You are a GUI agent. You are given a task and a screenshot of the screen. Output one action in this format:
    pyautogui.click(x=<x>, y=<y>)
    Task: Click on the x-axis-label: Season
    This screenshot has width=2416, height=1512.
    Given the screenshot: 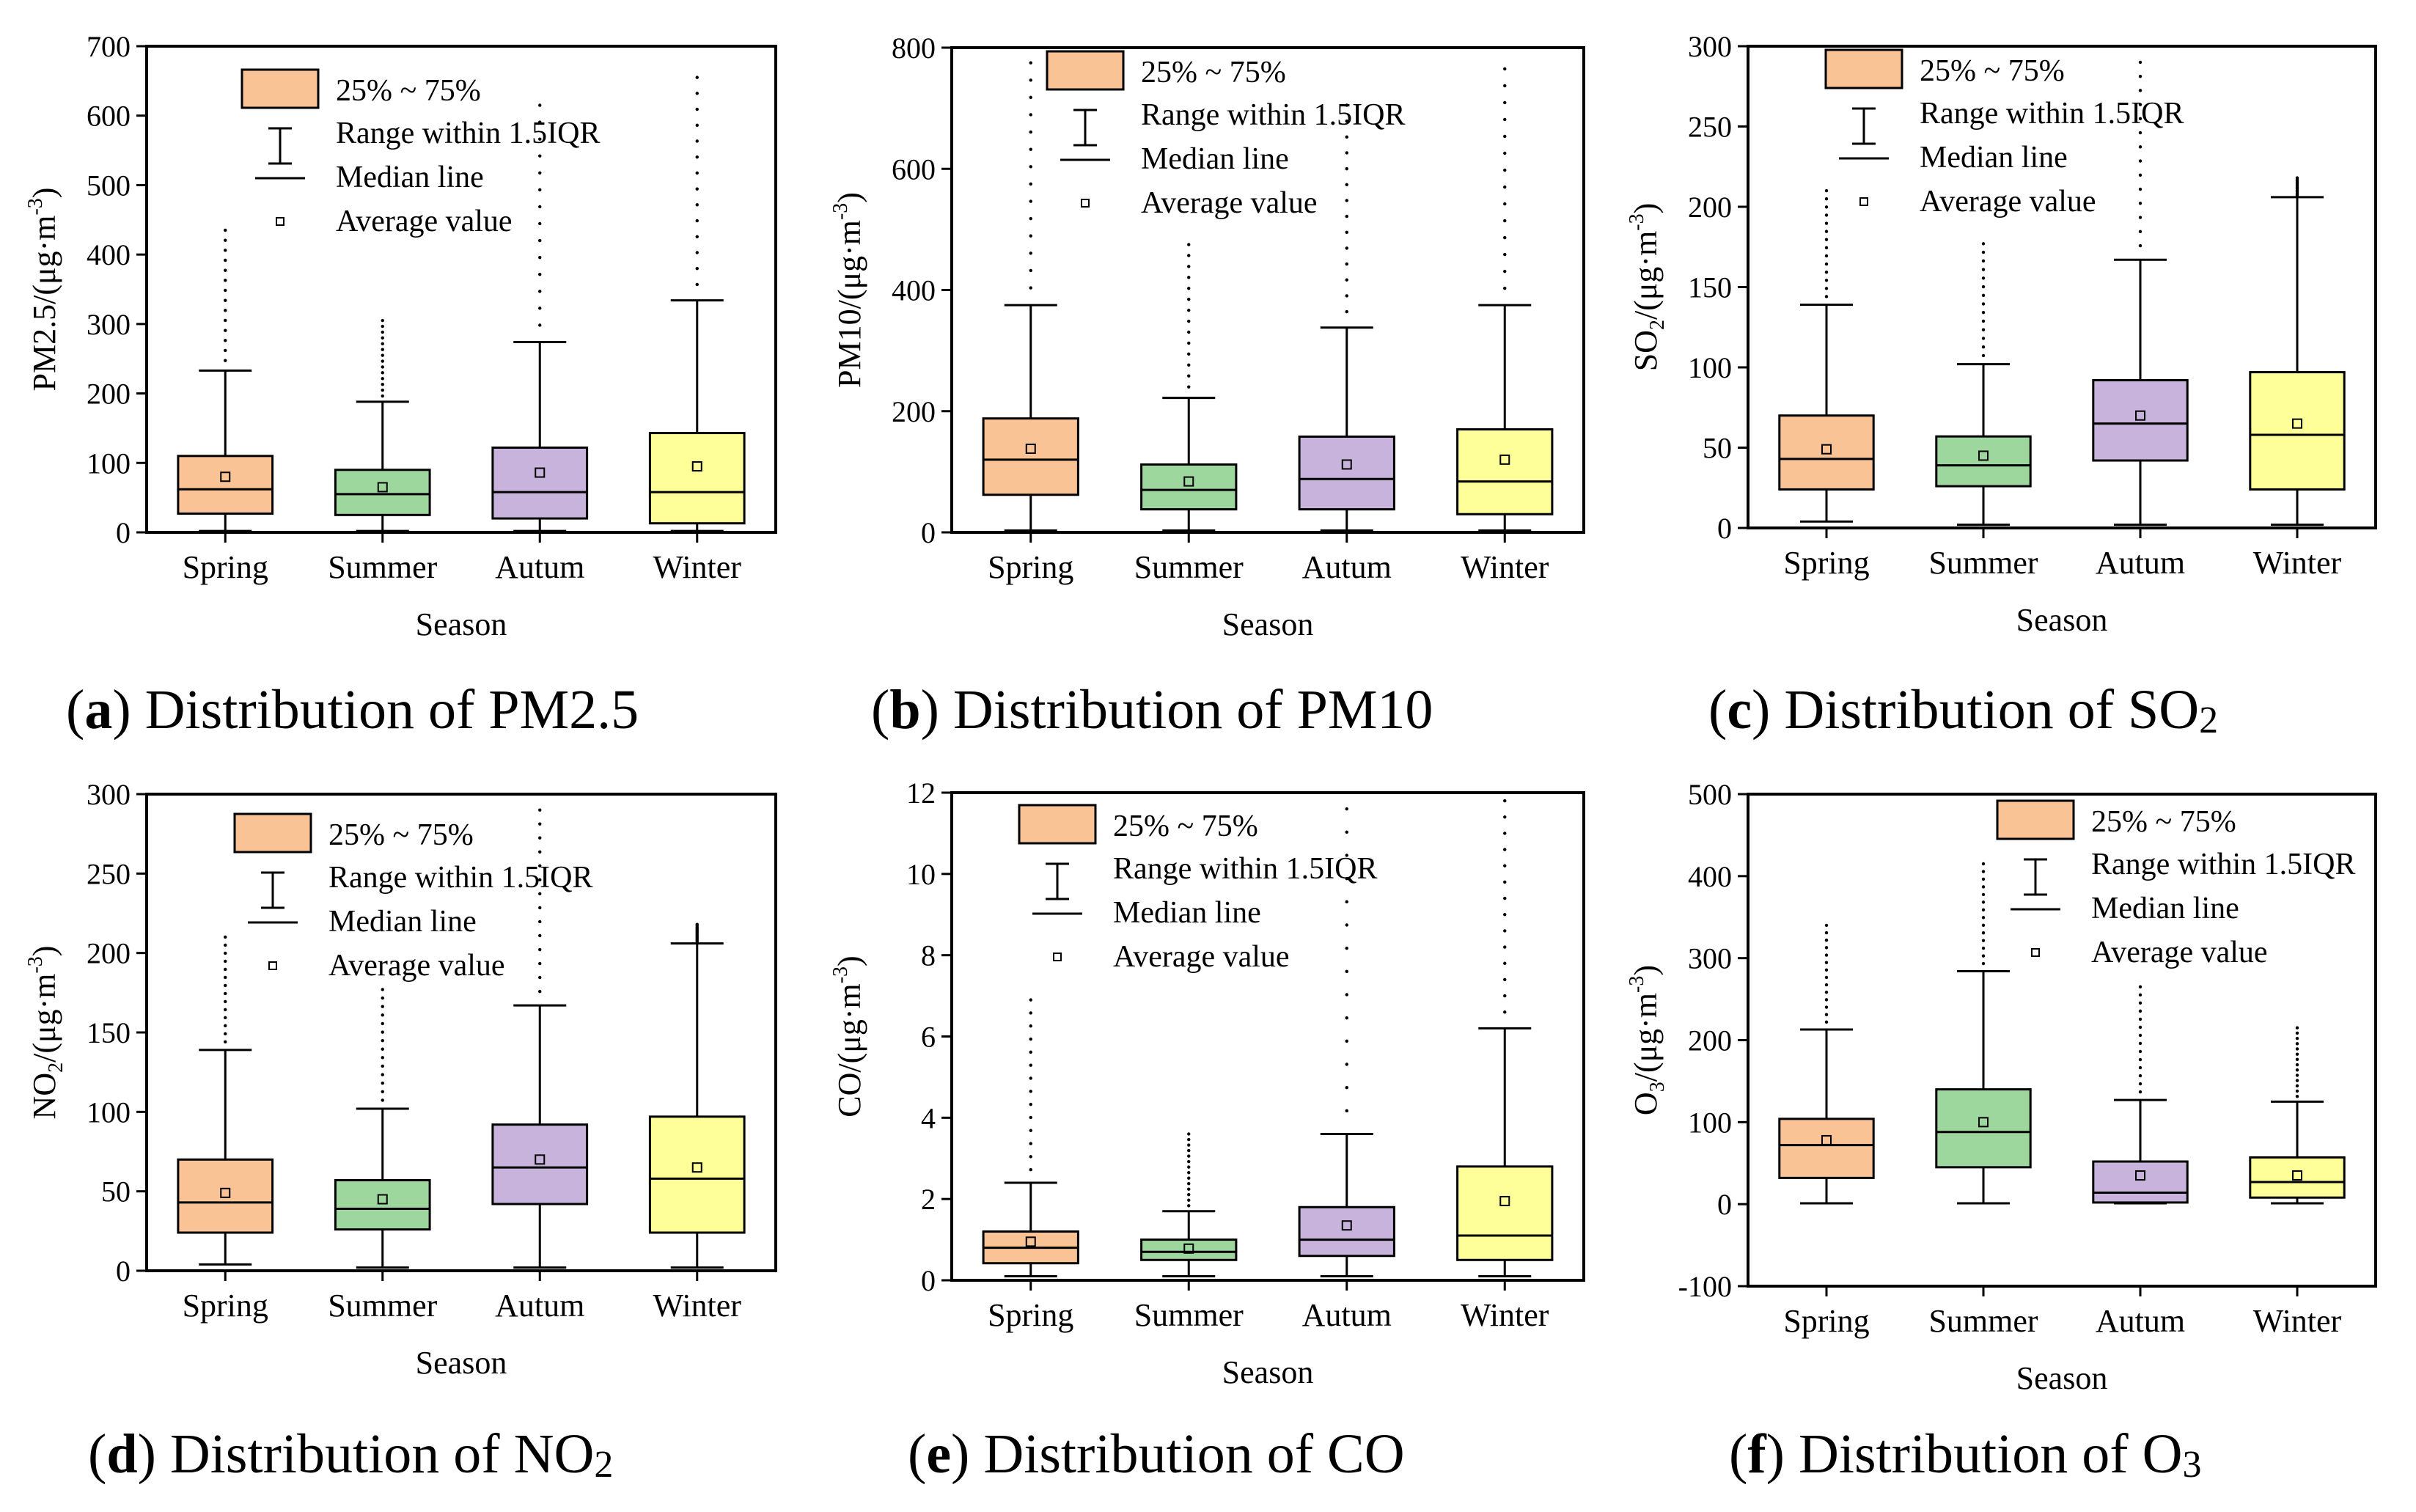 What is the action you would take?
    pyautogui.click(x=1268, y=624)
    